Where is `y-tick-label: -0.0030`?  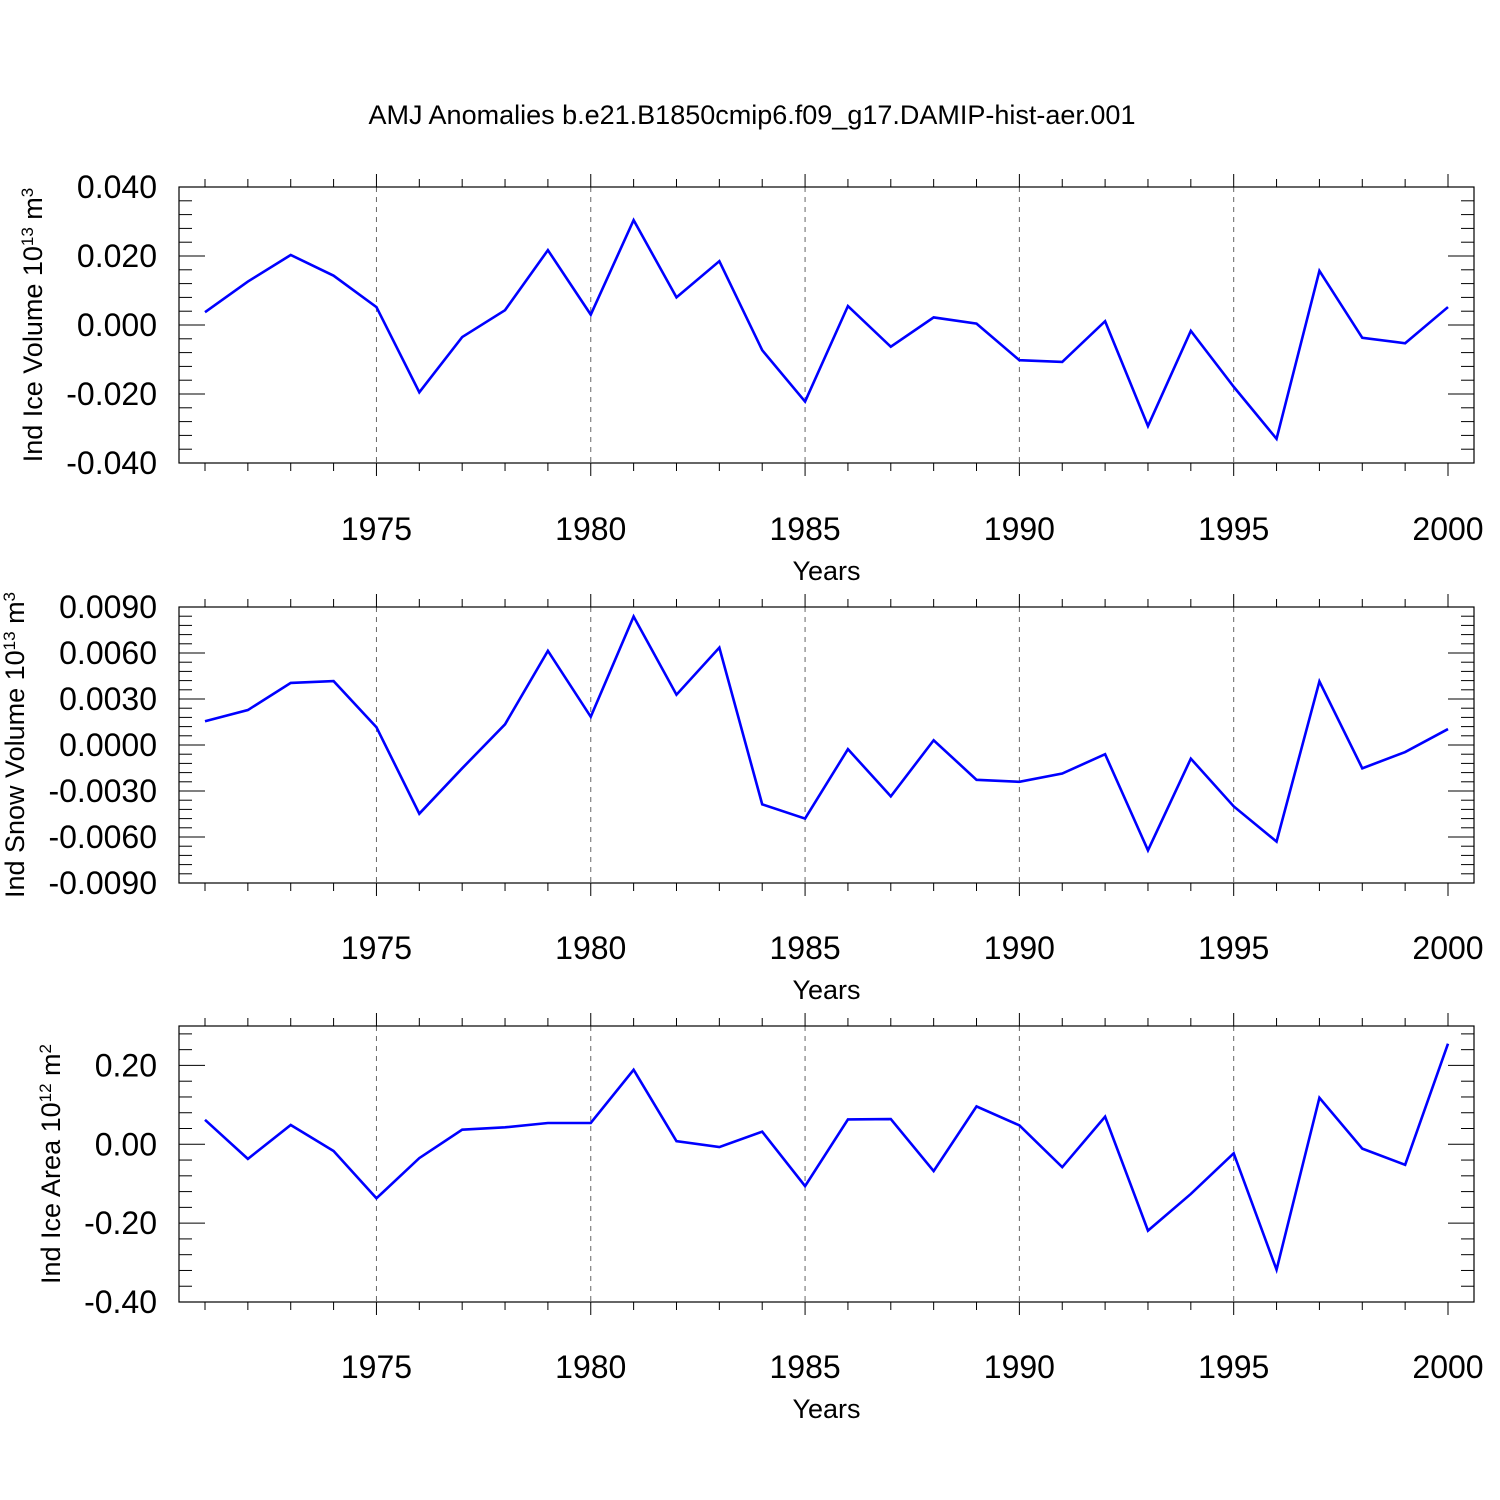 y-tick-label: -0.0030 is located at coordinates (102, 791).